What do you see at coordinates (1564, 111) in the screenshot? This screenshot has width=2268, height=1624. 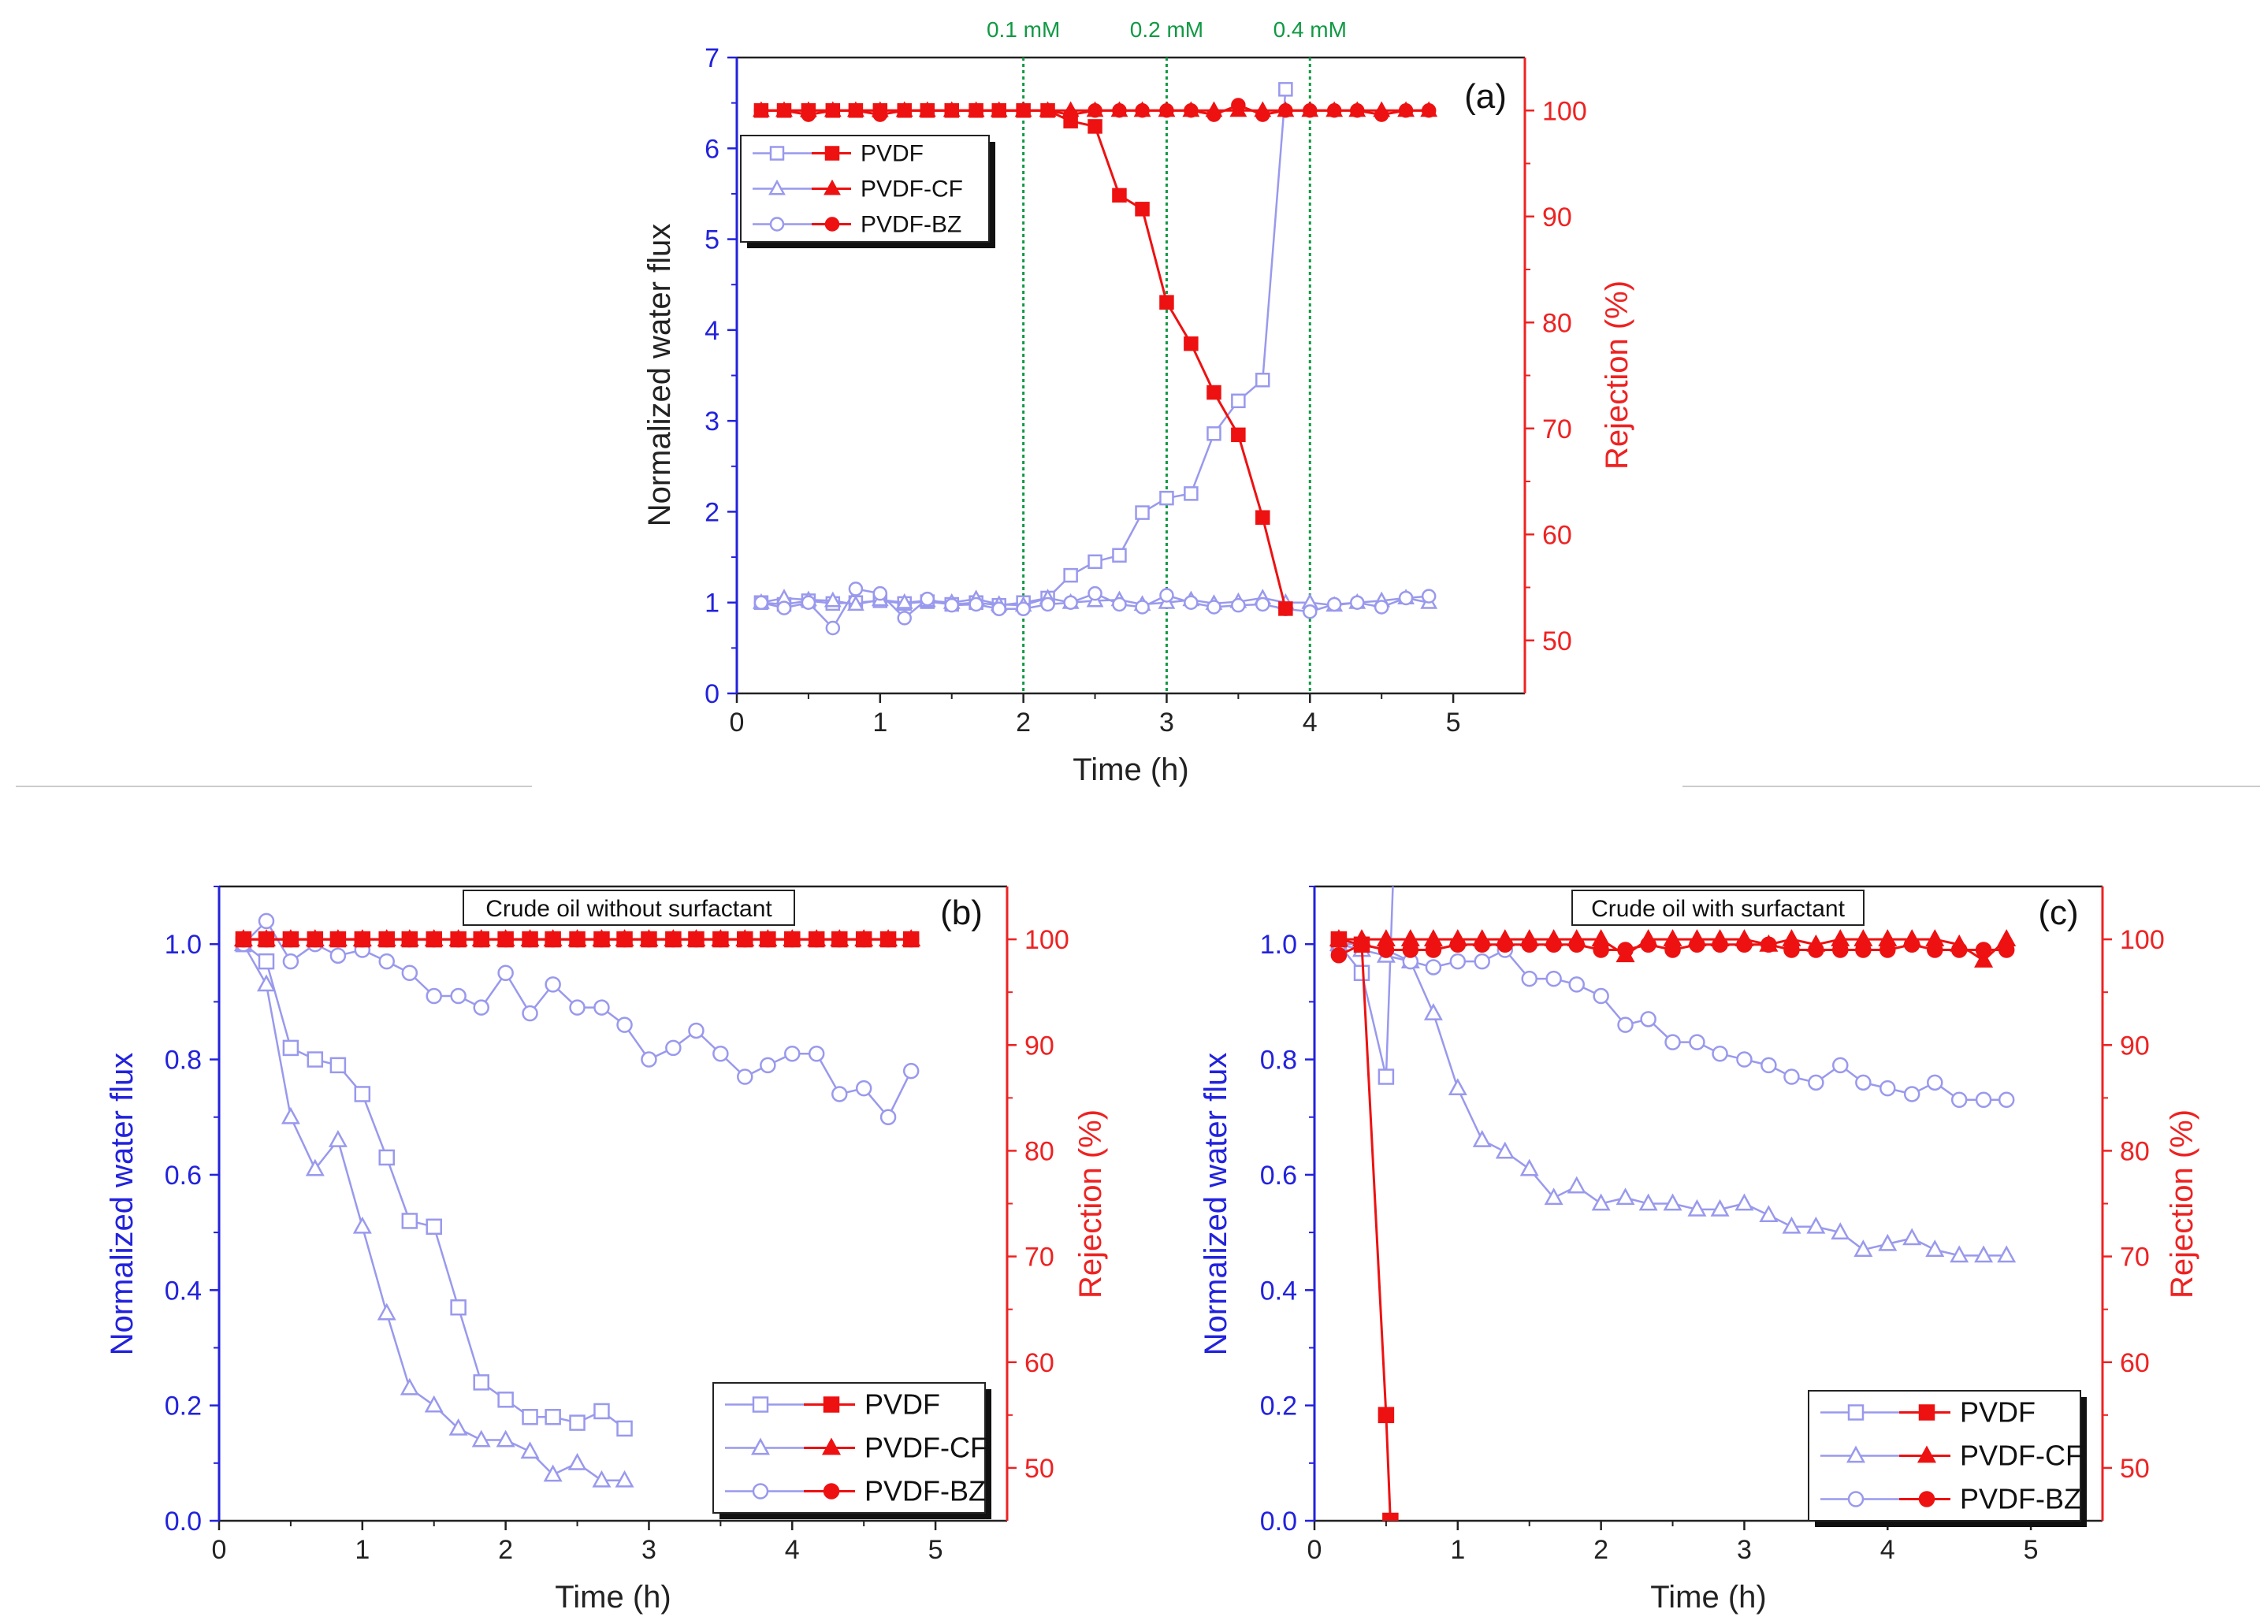 I see `y2-tick-label: 100` at bounding box center [1564, 111].